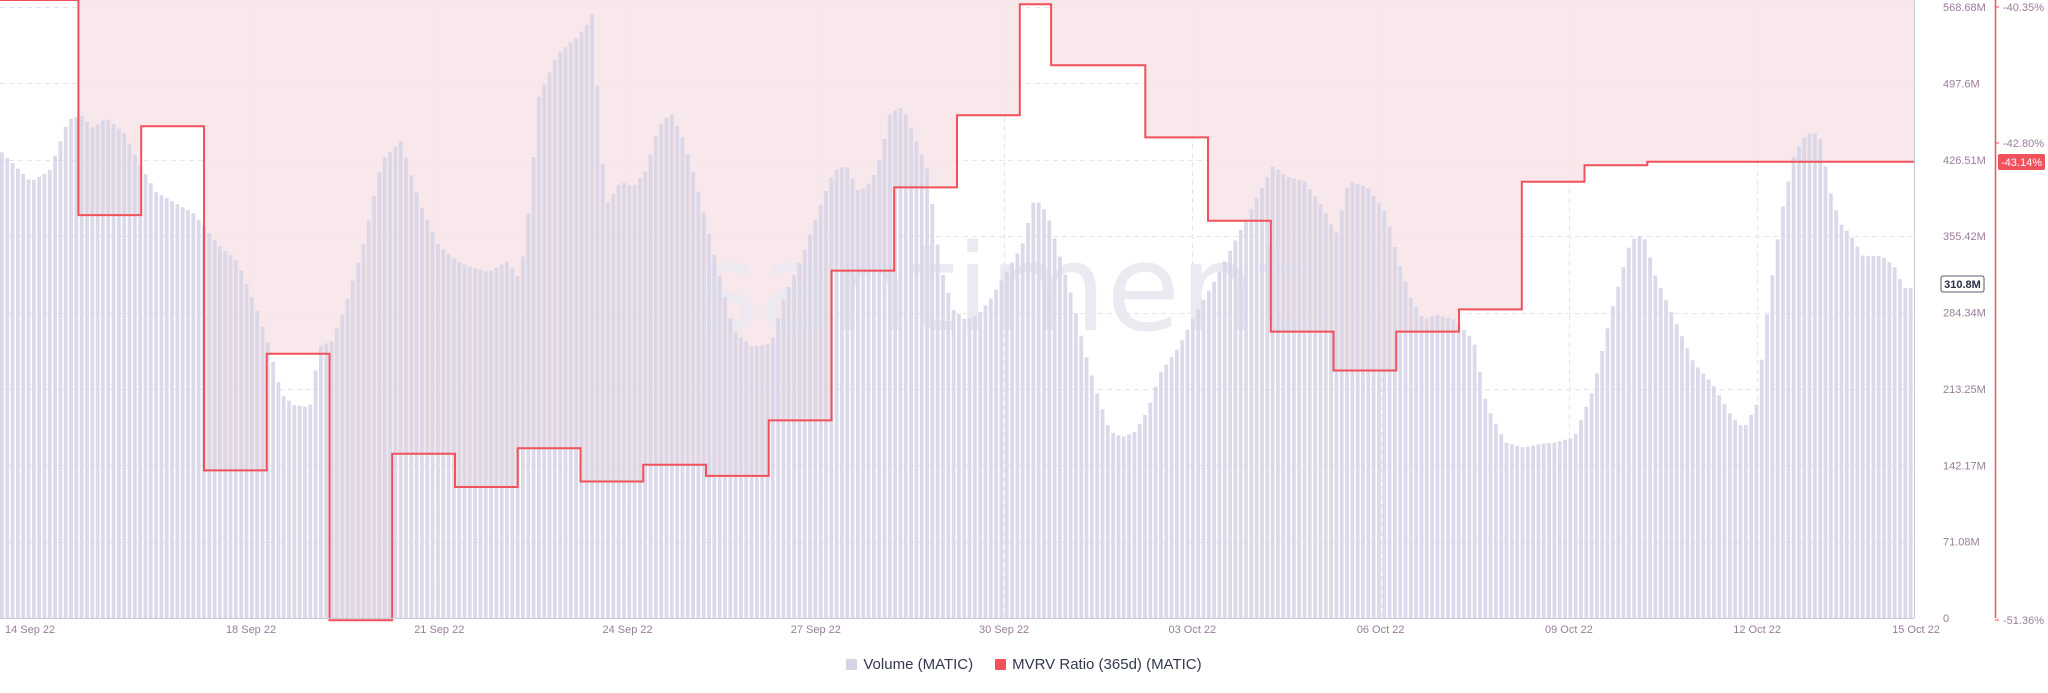 The width and height of the screenshot is (2048, 693). Describe the element at coordinates (30, 630) in the screenshot. I see `x-tick-label: 14 Sep 22` at that location.